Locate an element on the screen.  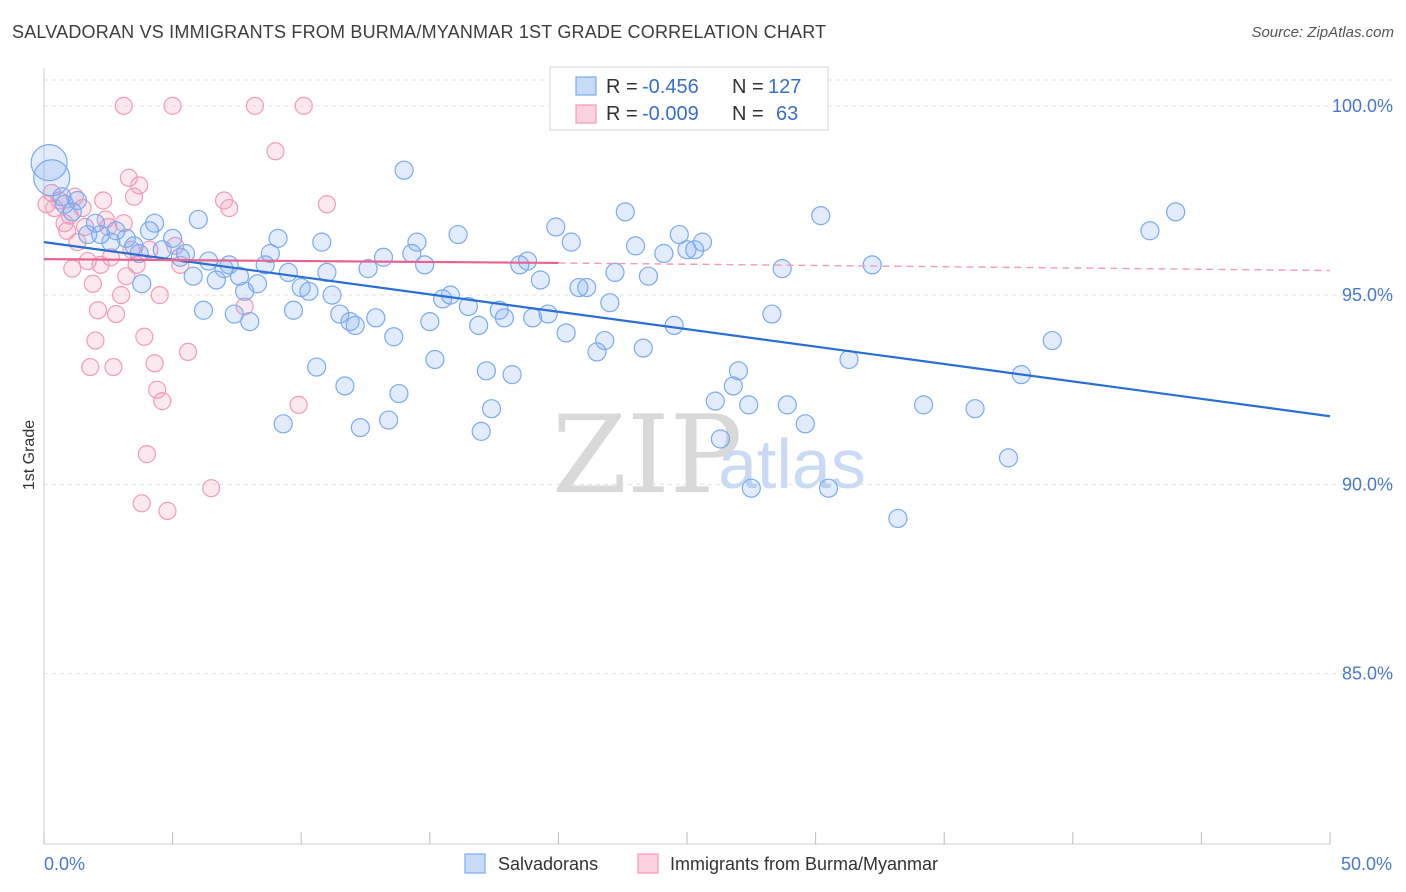
burma-trendline-extension is located at coordinates (944, 267).